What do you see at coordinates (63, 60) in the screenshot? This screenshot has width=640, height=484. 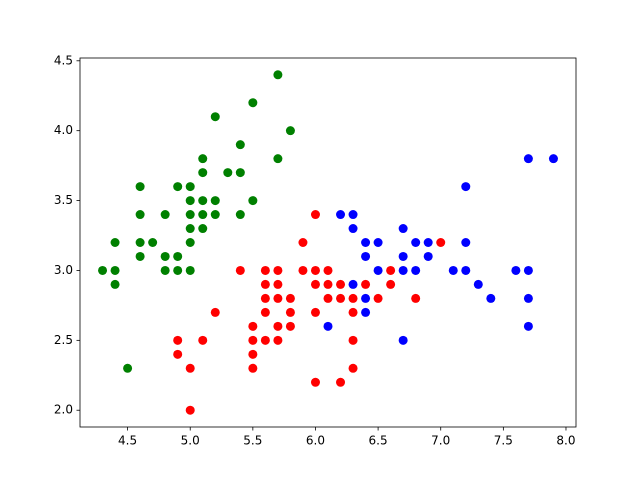 I see `y-tick-label: 4.5` at bounding box center [63, 60].